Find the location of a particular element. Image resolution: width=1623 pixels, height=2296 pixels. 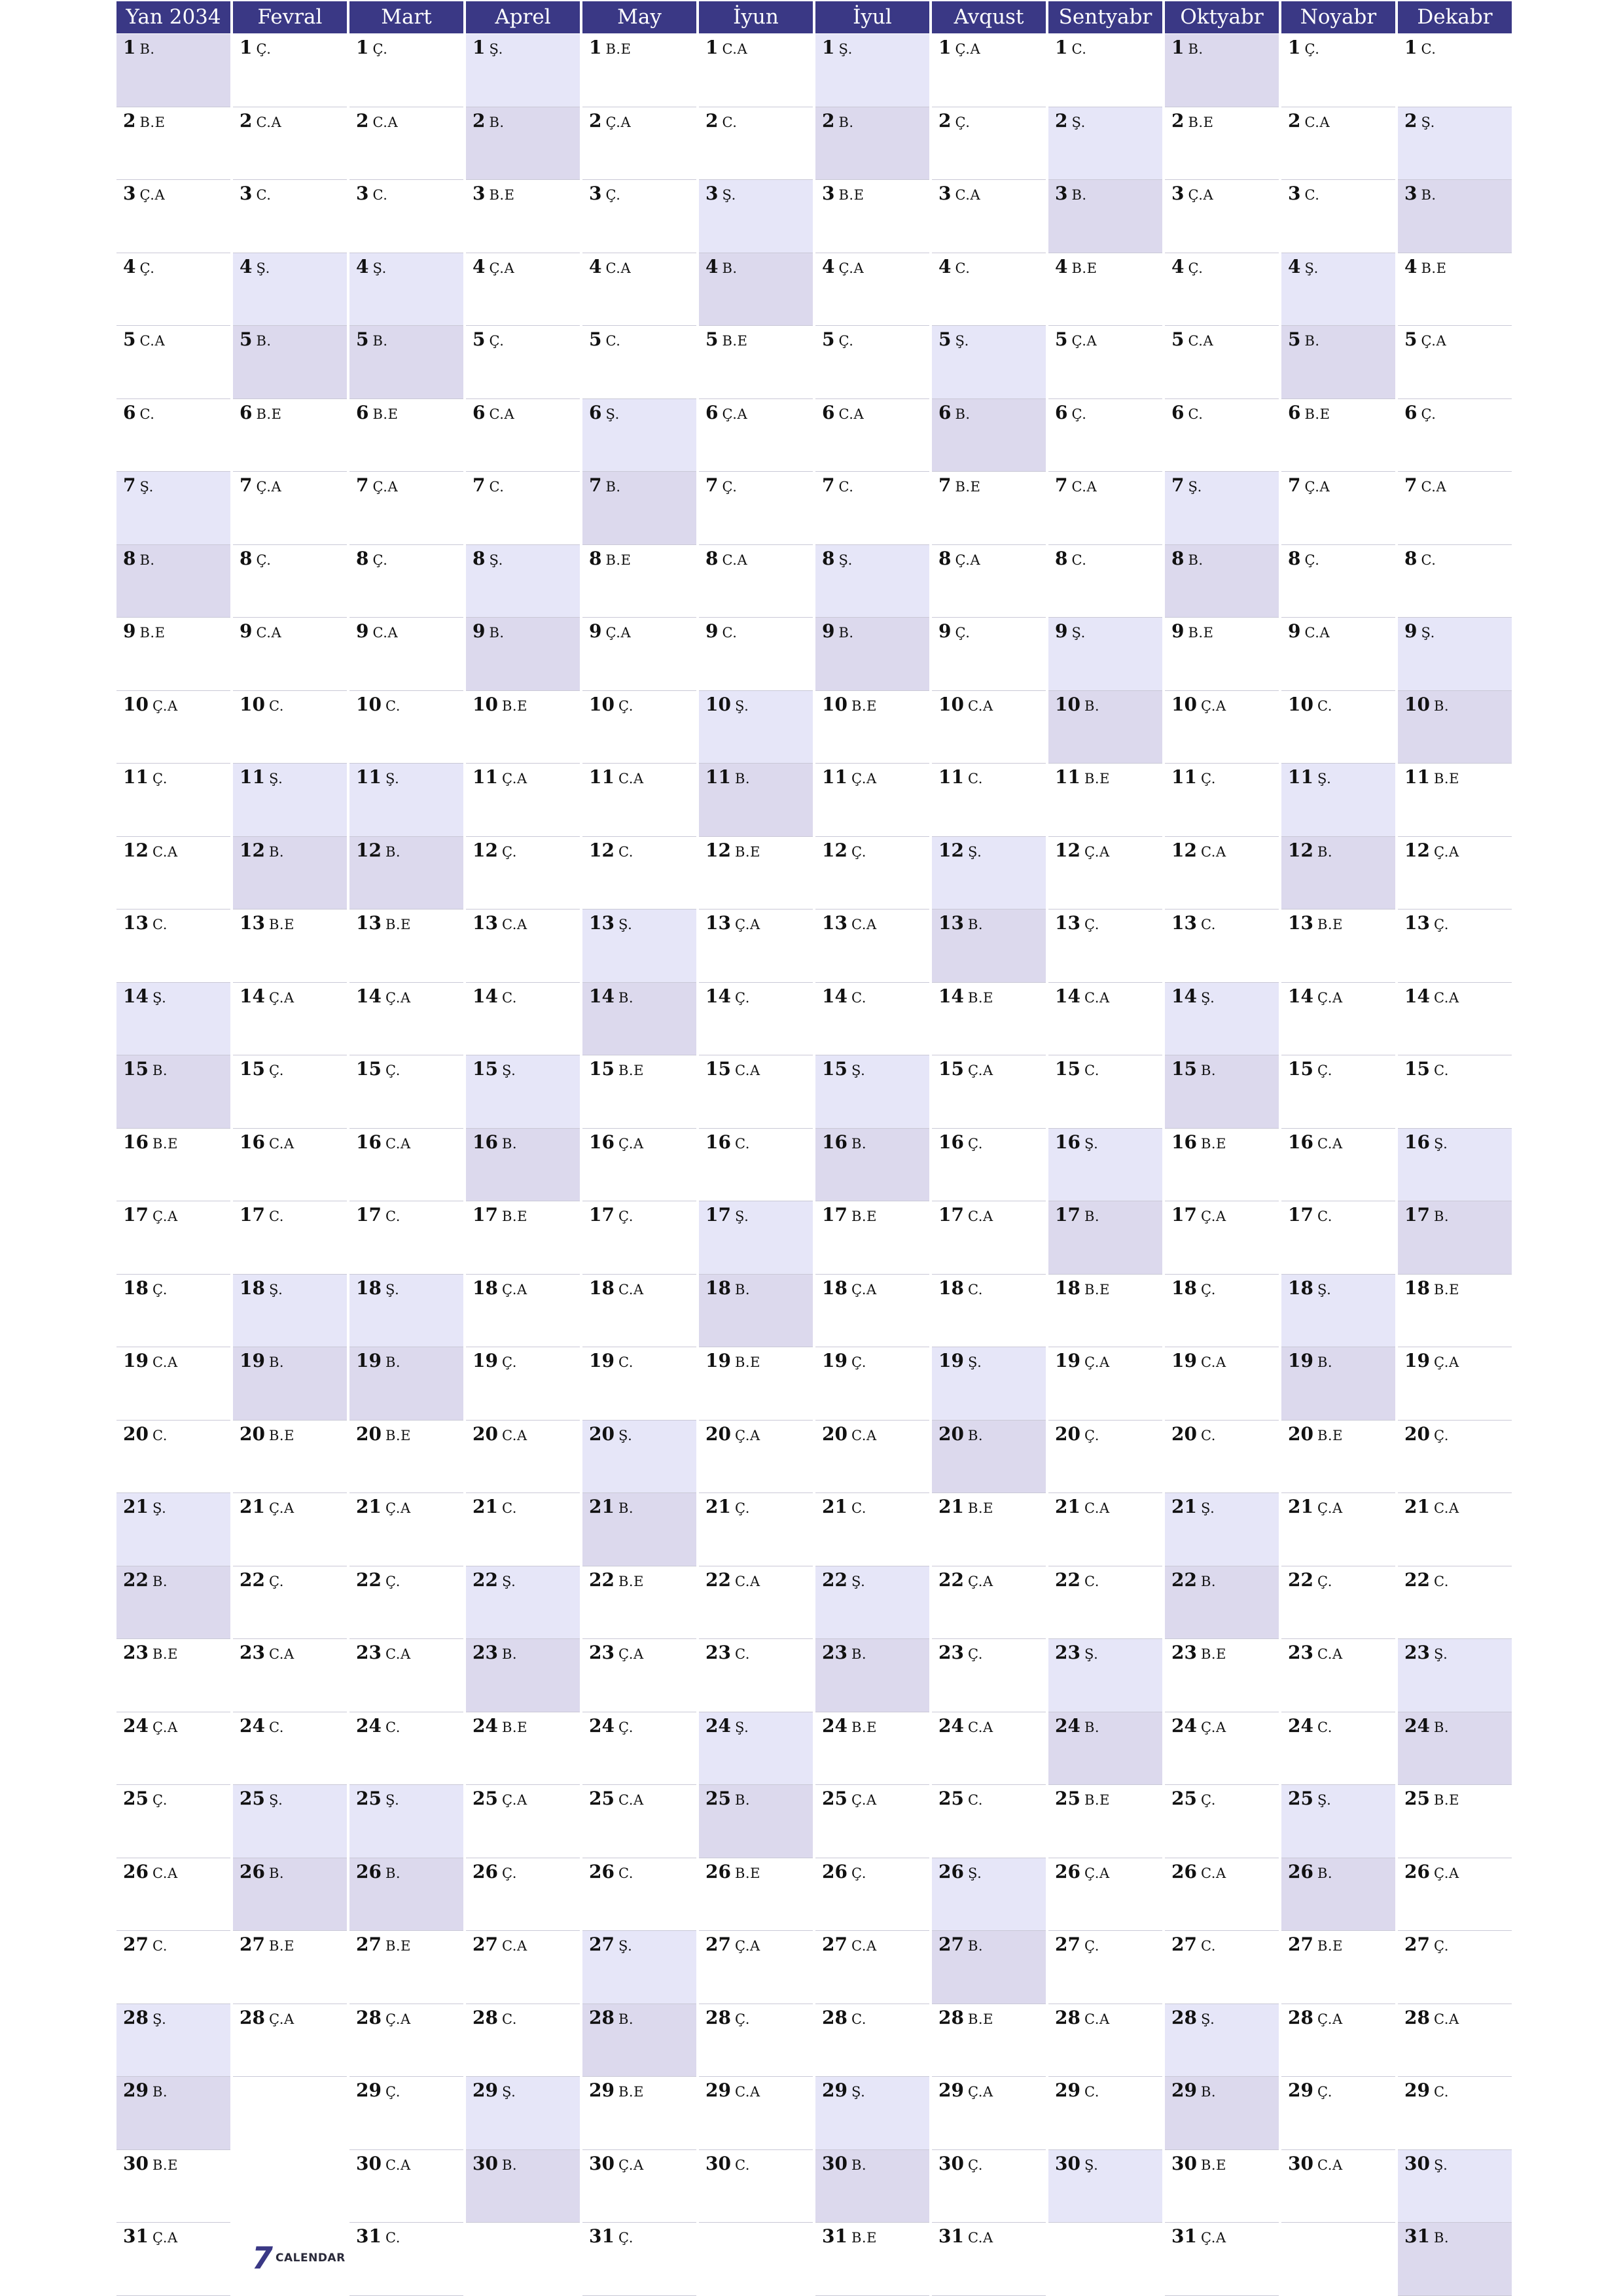

day-cell: 20 Ş. is located at coordinates (639, 1457).